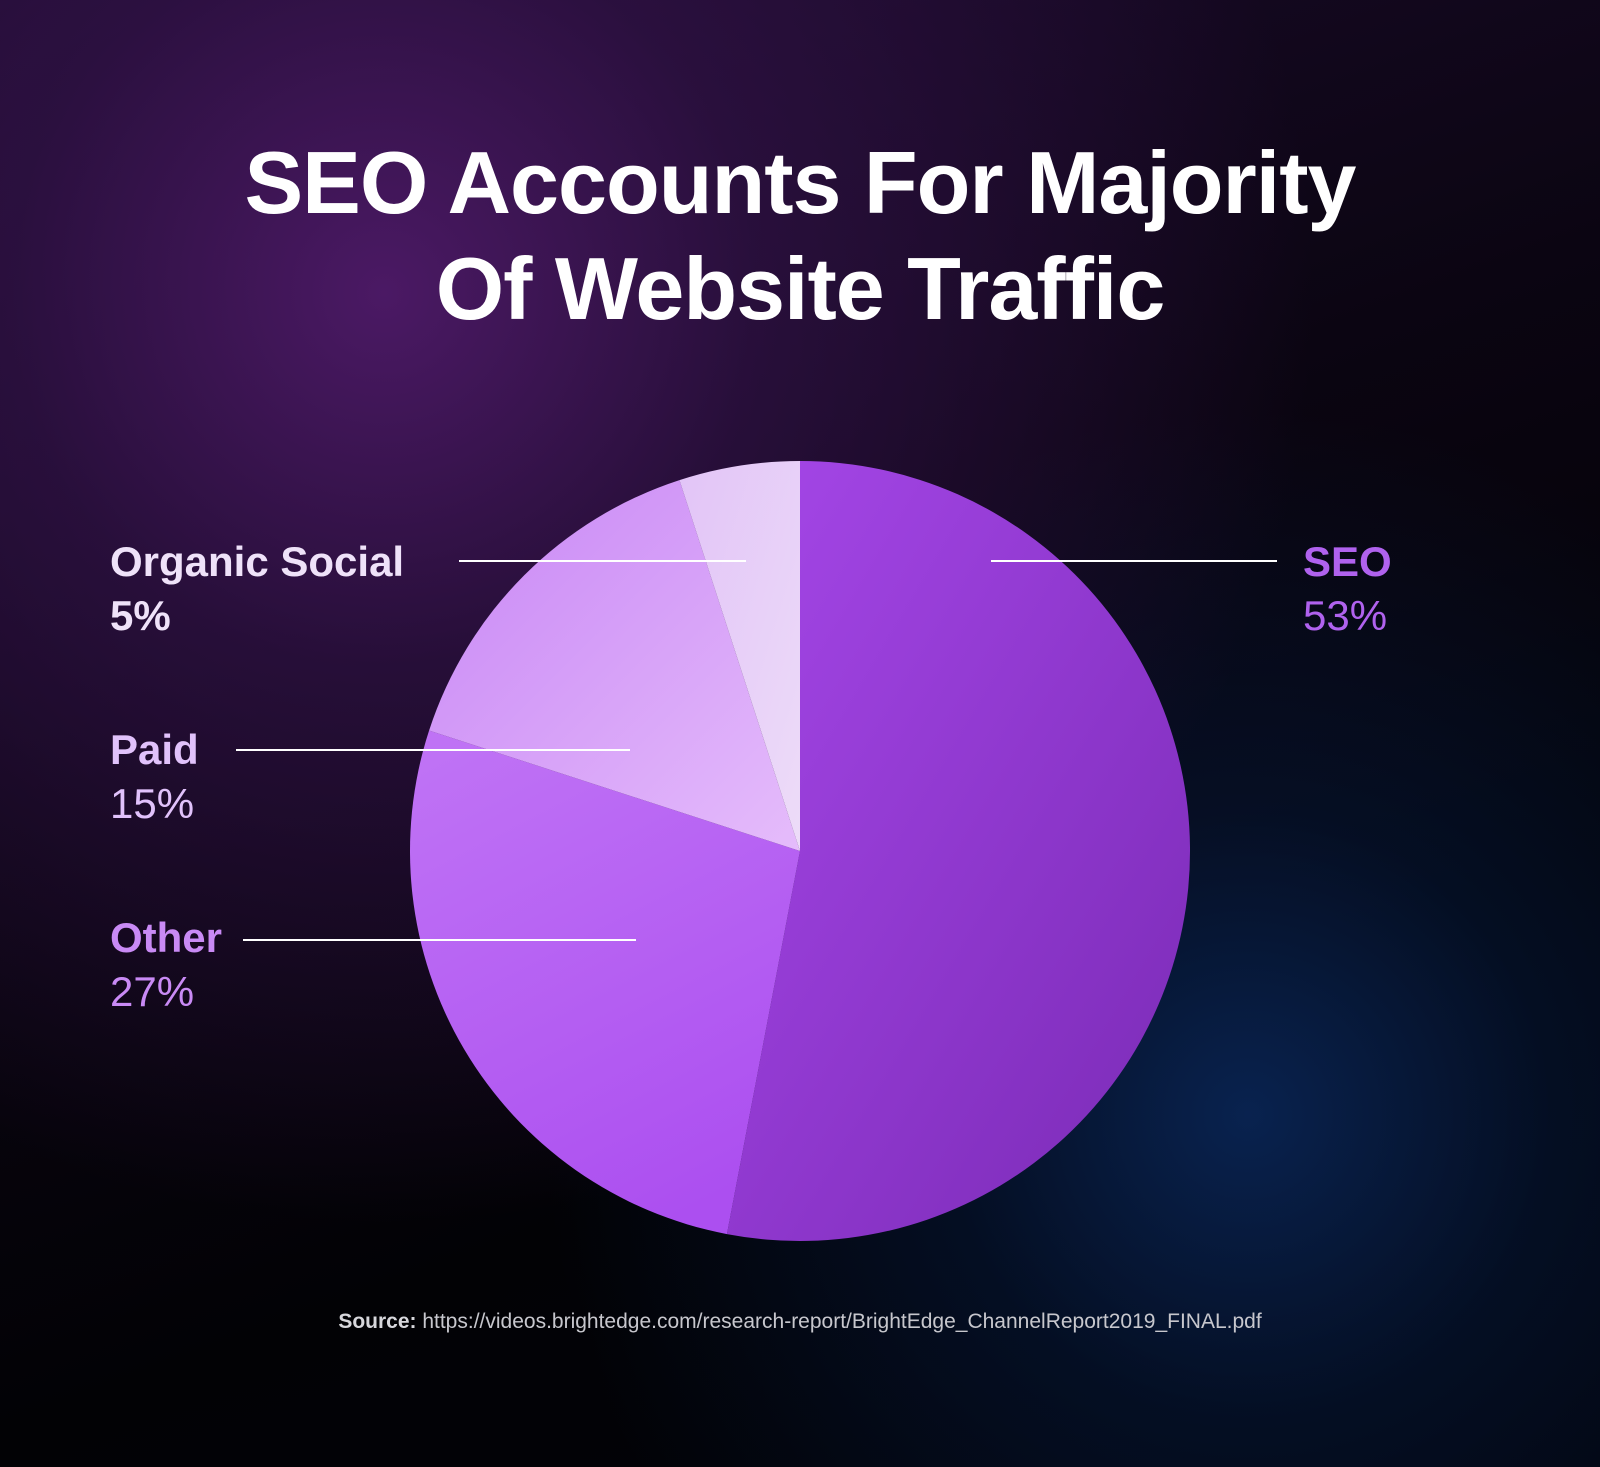 This screenshot has height=1467, width=1600. I want to click on seo-value: 53%, so click(1345, 615).